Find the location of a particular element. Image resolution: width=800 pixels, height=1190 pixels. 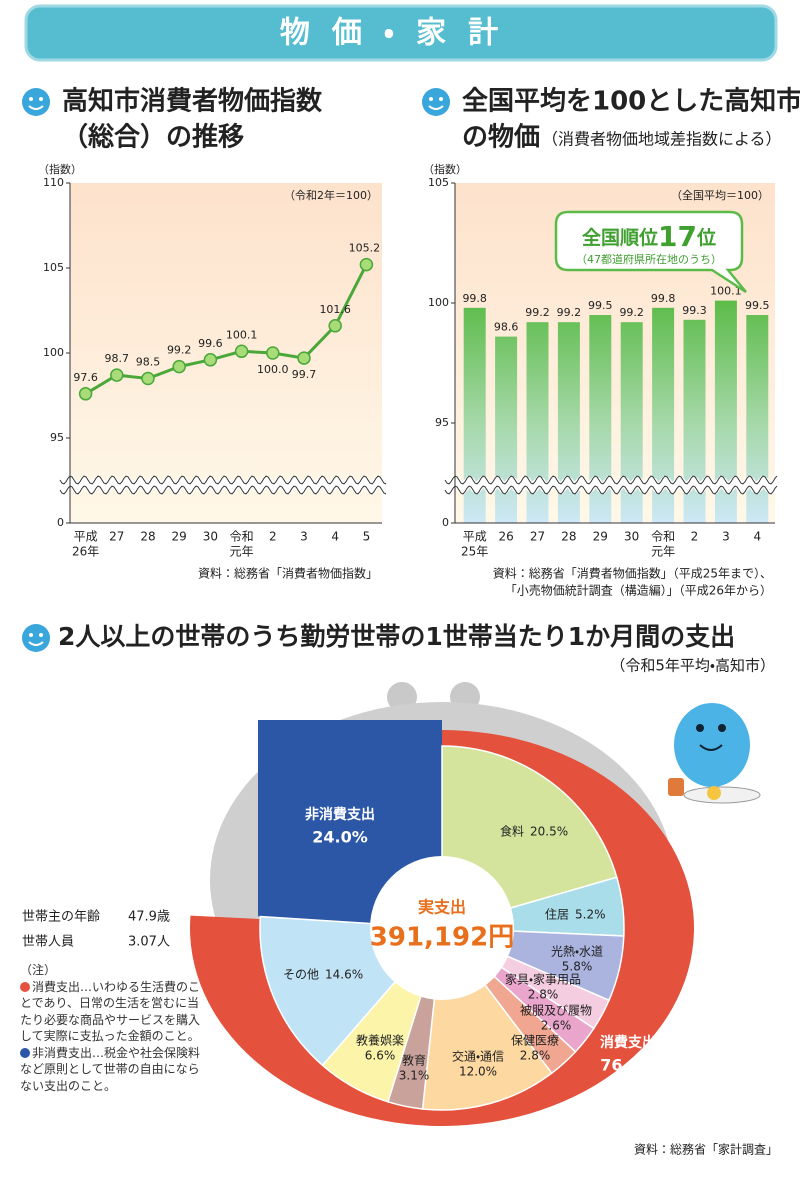

note-text: 非消費支出…税金や社会保険料など原則として世帯の自由にならない支出のこと。 is located at coordinates (110, 1069).